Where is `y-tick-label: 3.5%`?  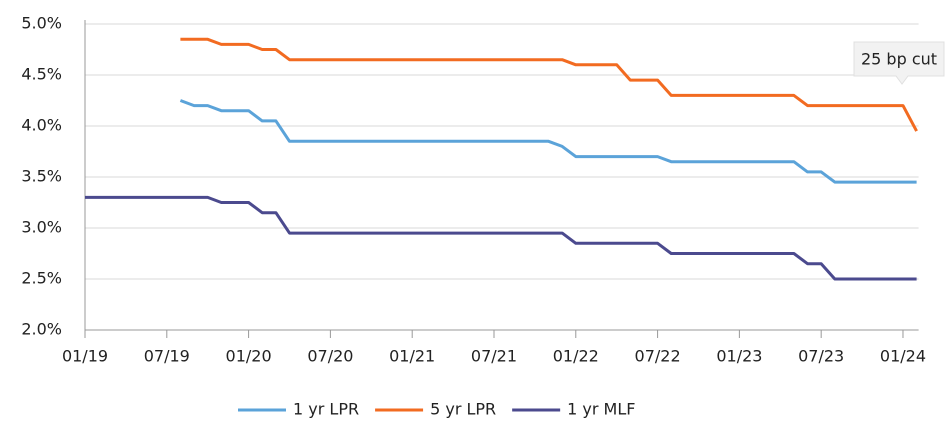 y-tick-label: 3.5% is located at coordinates (41, 176).